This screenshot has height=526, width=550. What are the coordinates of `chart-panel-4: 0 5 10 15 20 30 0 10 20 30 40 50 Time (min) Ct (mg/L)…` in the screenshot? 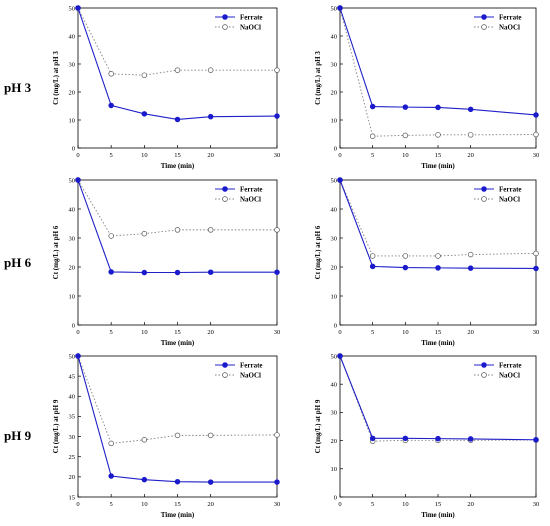 It's located at (426, 262).